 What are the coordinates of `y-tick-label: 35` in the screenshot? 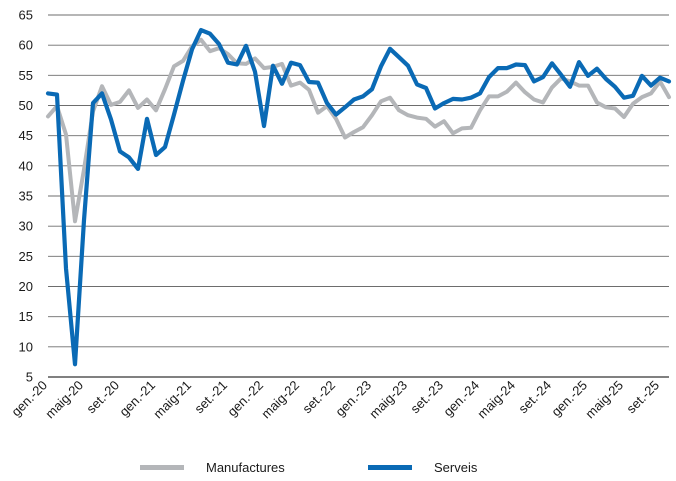 It's located at (26, 196).